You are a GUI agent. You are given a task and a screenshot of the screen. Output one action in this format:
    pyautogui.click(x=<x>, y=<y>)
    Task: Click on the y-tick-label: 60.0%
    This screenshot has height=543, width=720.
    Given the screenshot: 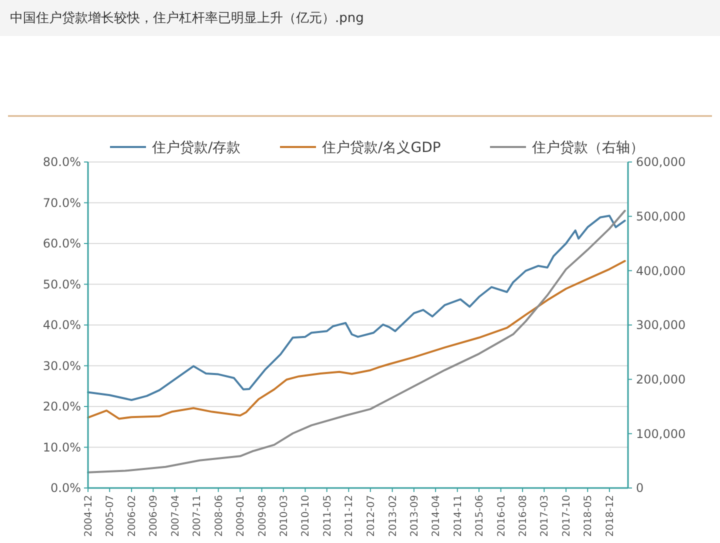 What is the action you would take?
    pyautogui.click(x=61, y=243)
    